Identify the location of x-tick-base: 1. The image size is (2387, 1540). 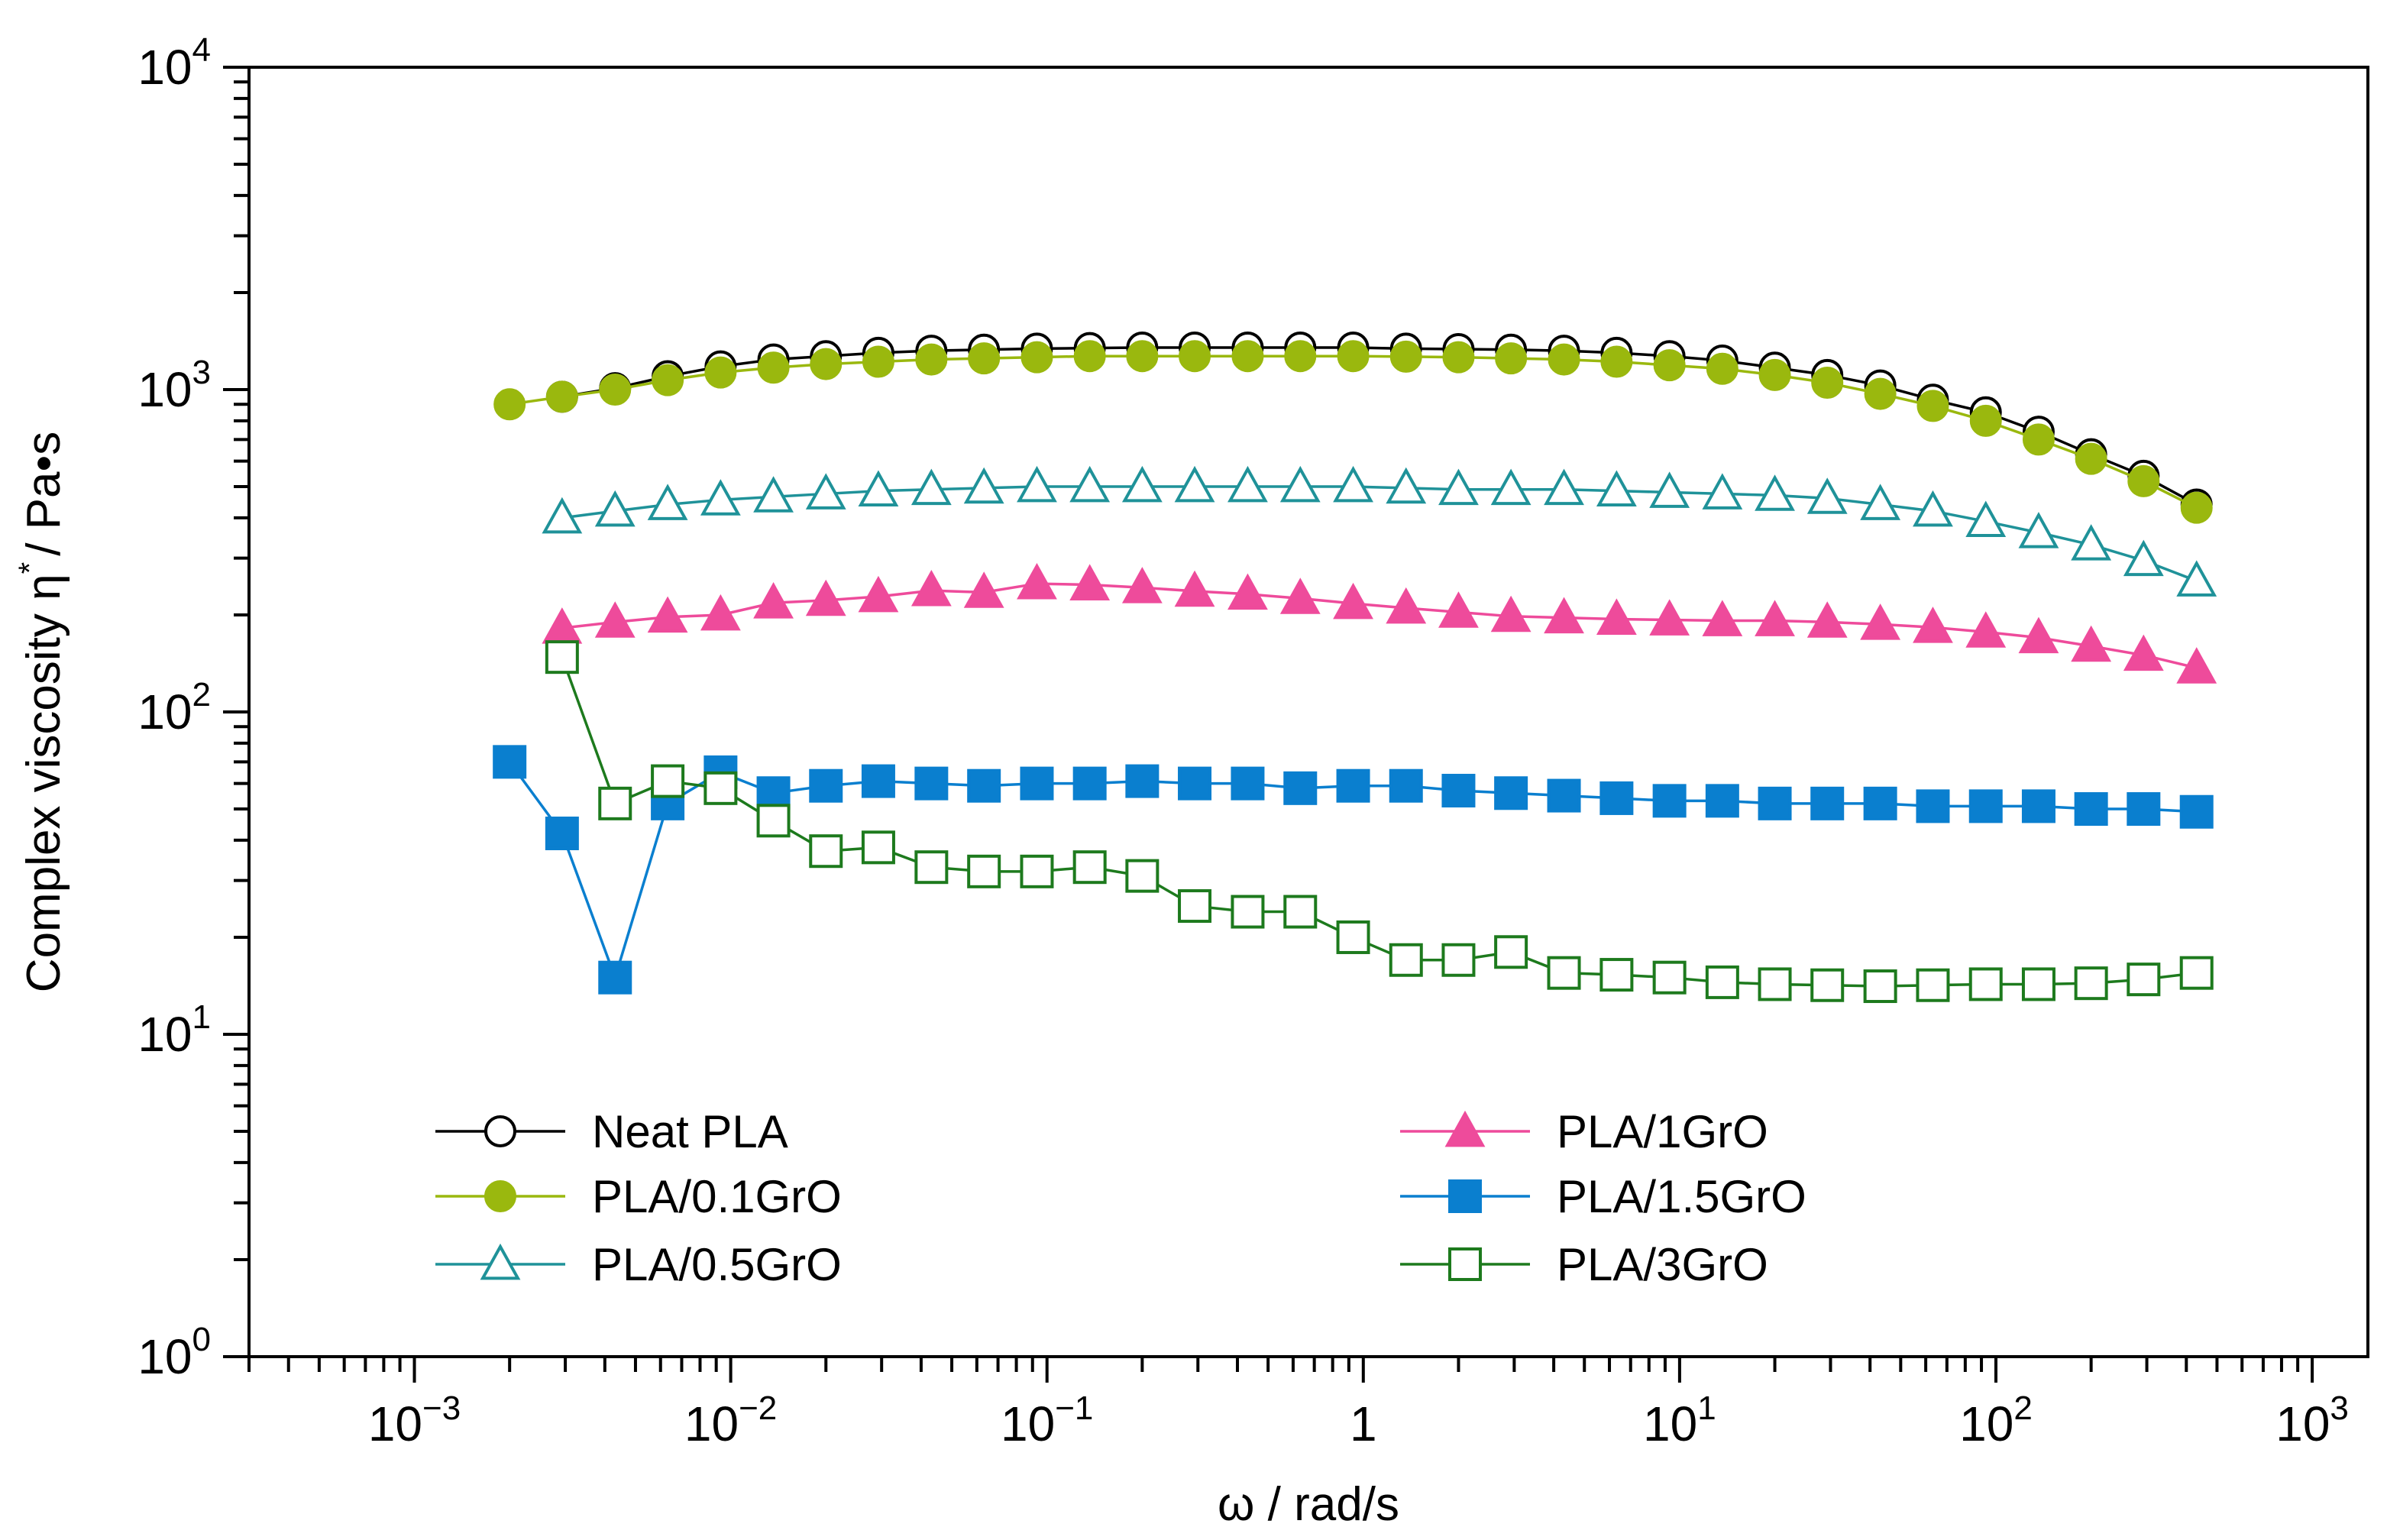
(1363, 1423).